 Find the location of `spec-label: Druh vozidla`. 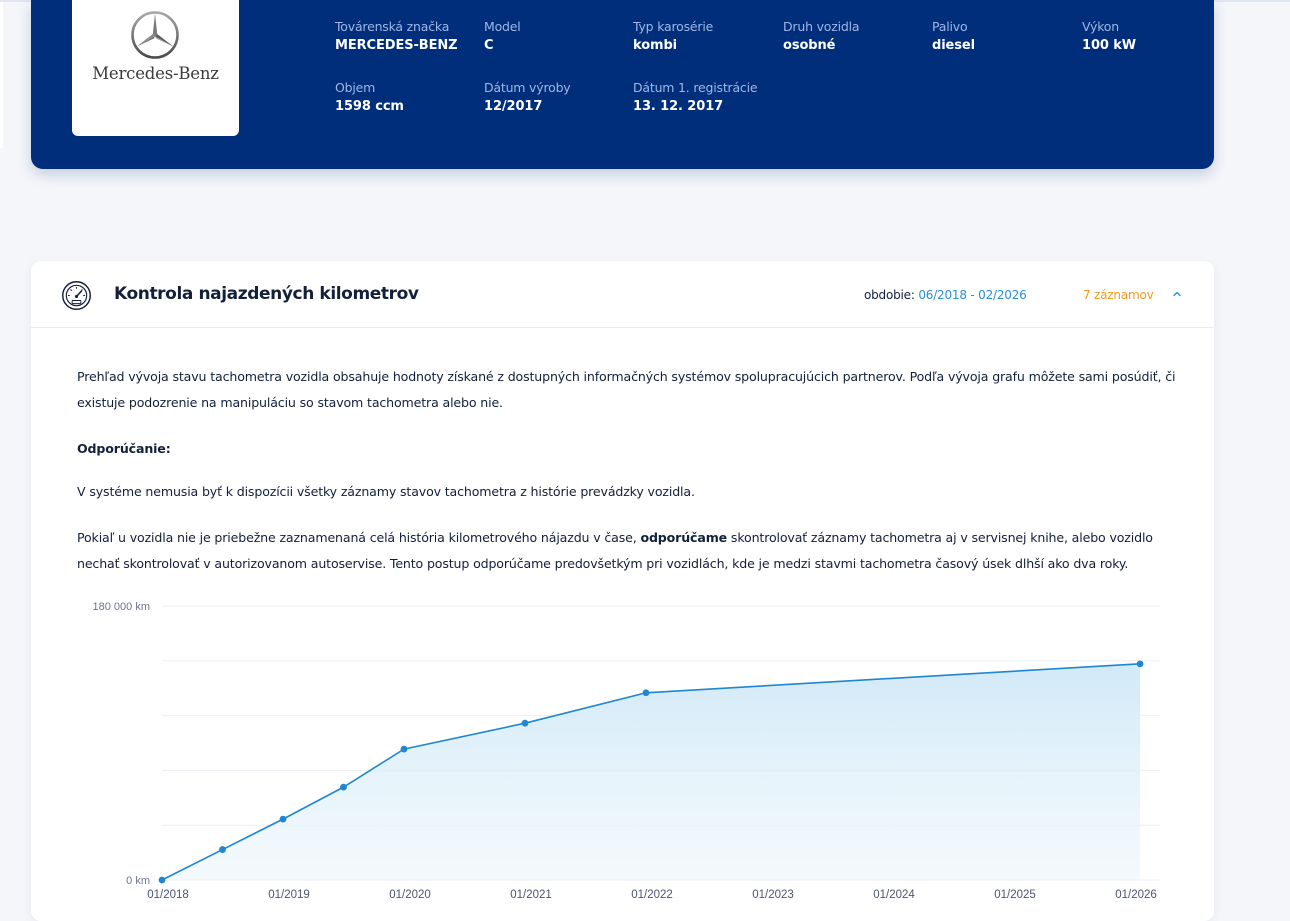

spec-label: Druh vozidla is located at coordinates (821, 26).